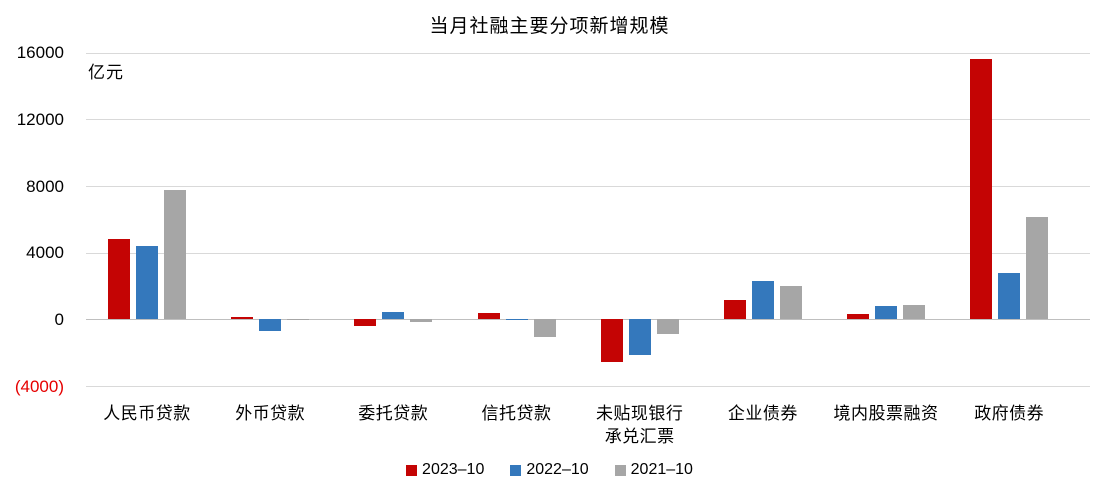 The height and width of the screenshot is (500, 1099). Describe the element at coordinates (106, 72) in the screenshot. I see `y-axis-unit-label: 亿元` at that location.